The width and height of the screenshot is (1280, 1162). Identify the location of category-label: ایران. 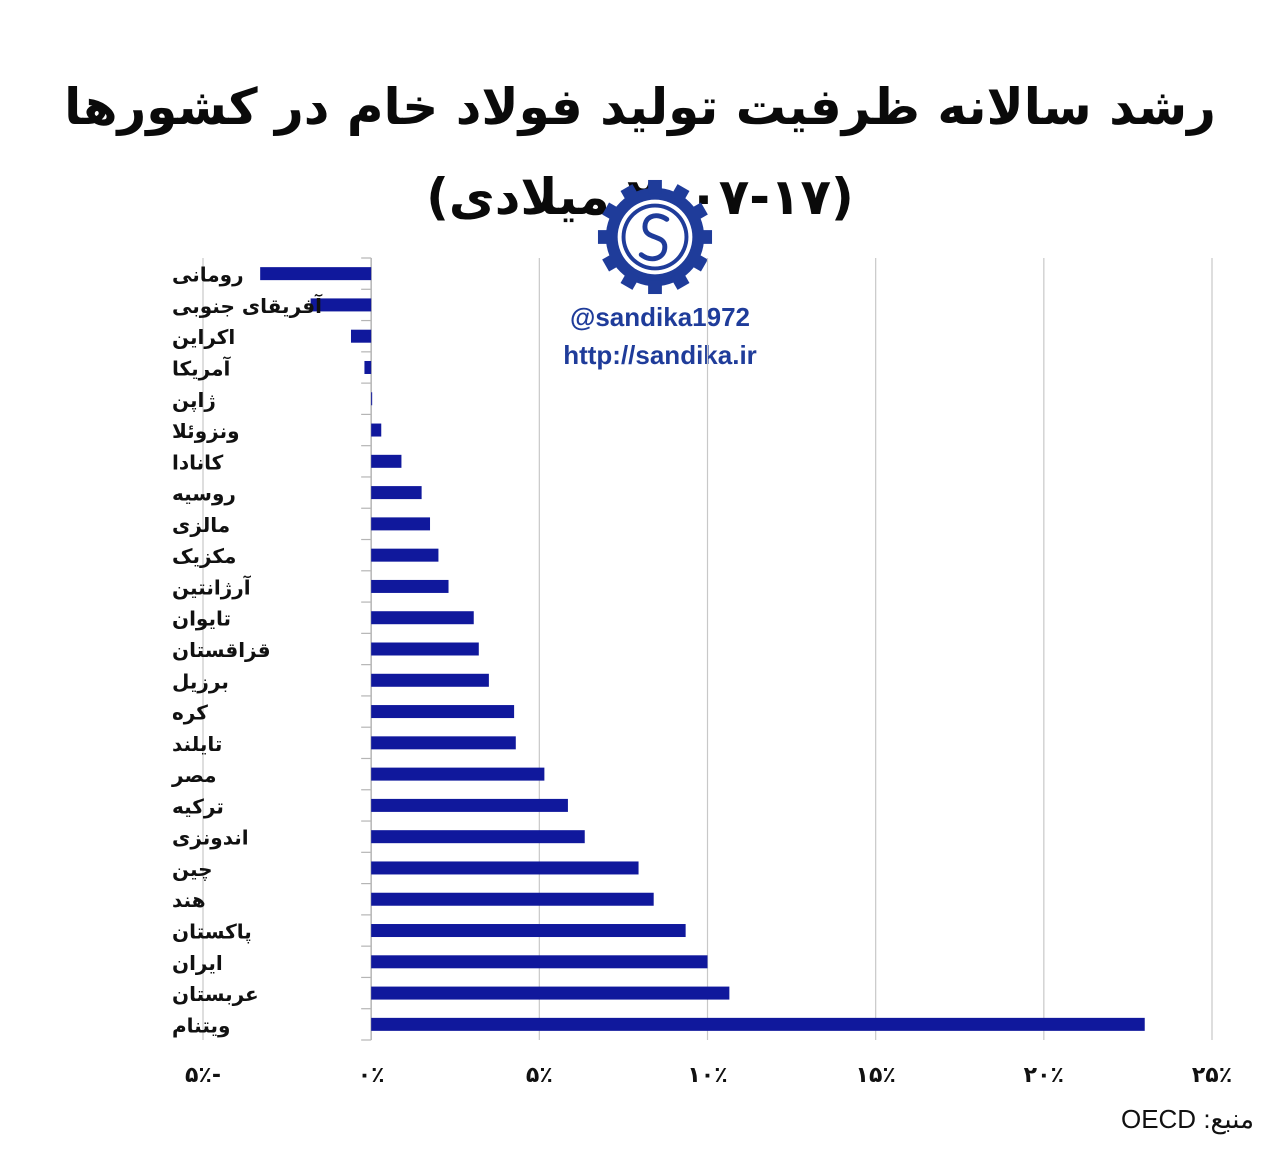
(197, 963).